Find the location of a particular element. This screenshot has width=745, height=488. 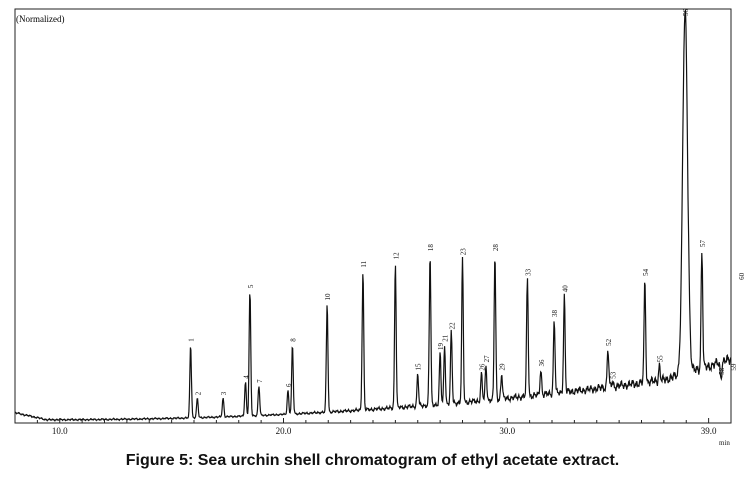

peak-label: 1 is located at coordinates (192, 340).